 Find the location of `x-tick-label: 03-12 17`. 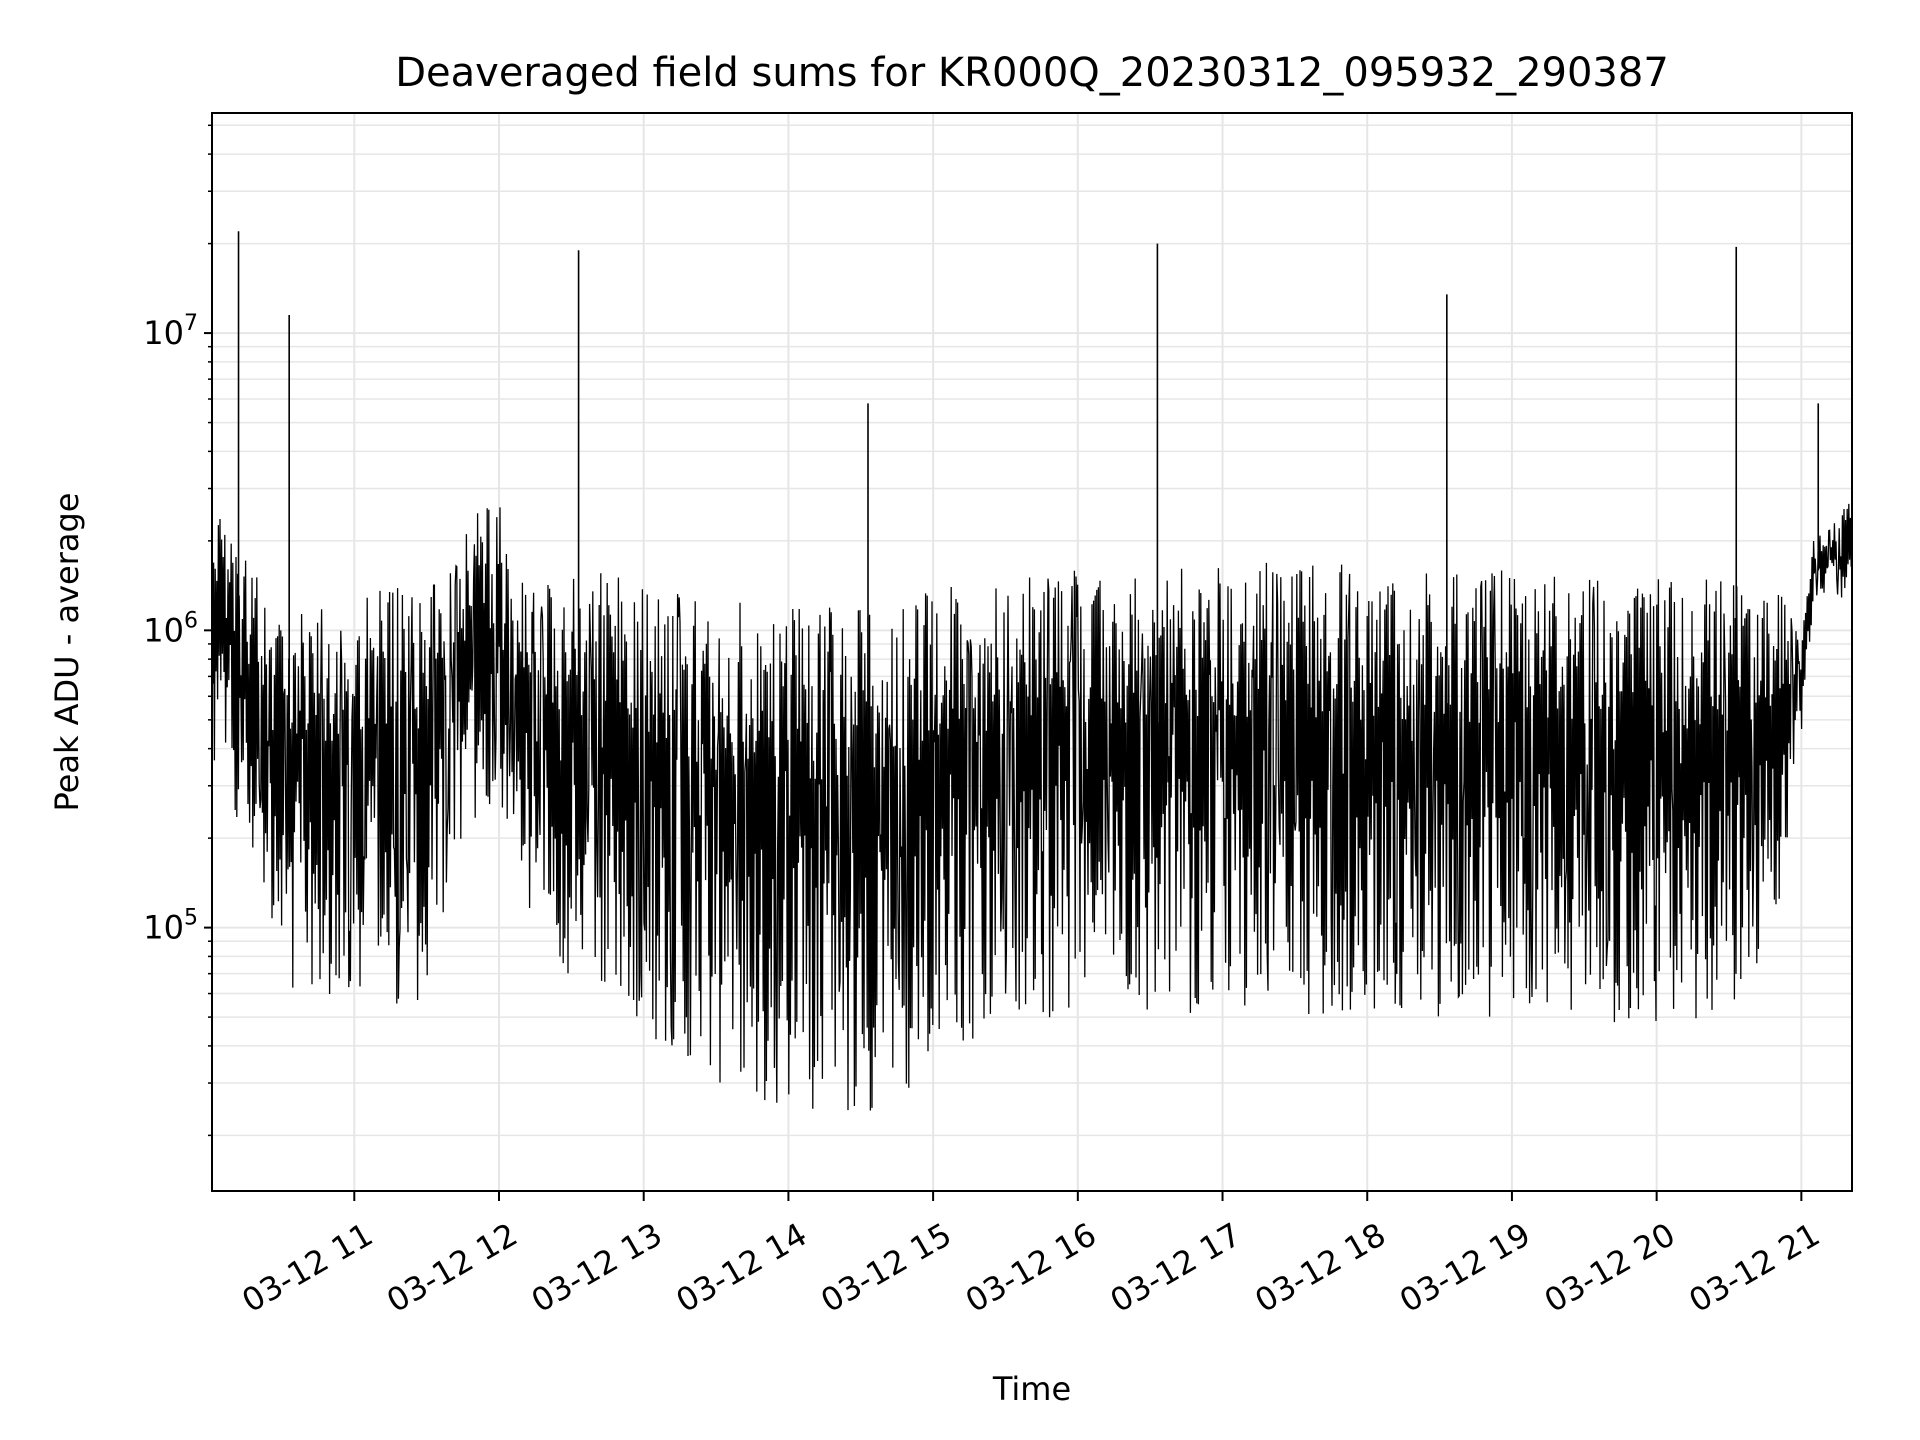

x-tick-label: 03-12 17 is located at coordinates (1176, 1267).